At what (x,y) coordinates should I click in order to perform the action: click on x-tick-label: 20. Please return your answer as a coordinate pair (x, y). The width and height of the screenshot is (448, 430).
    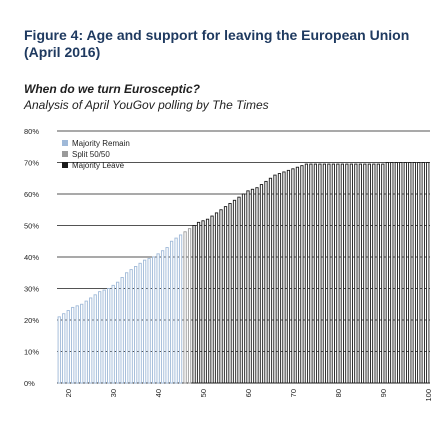
    Looking at the image, I should click on (68, 393).